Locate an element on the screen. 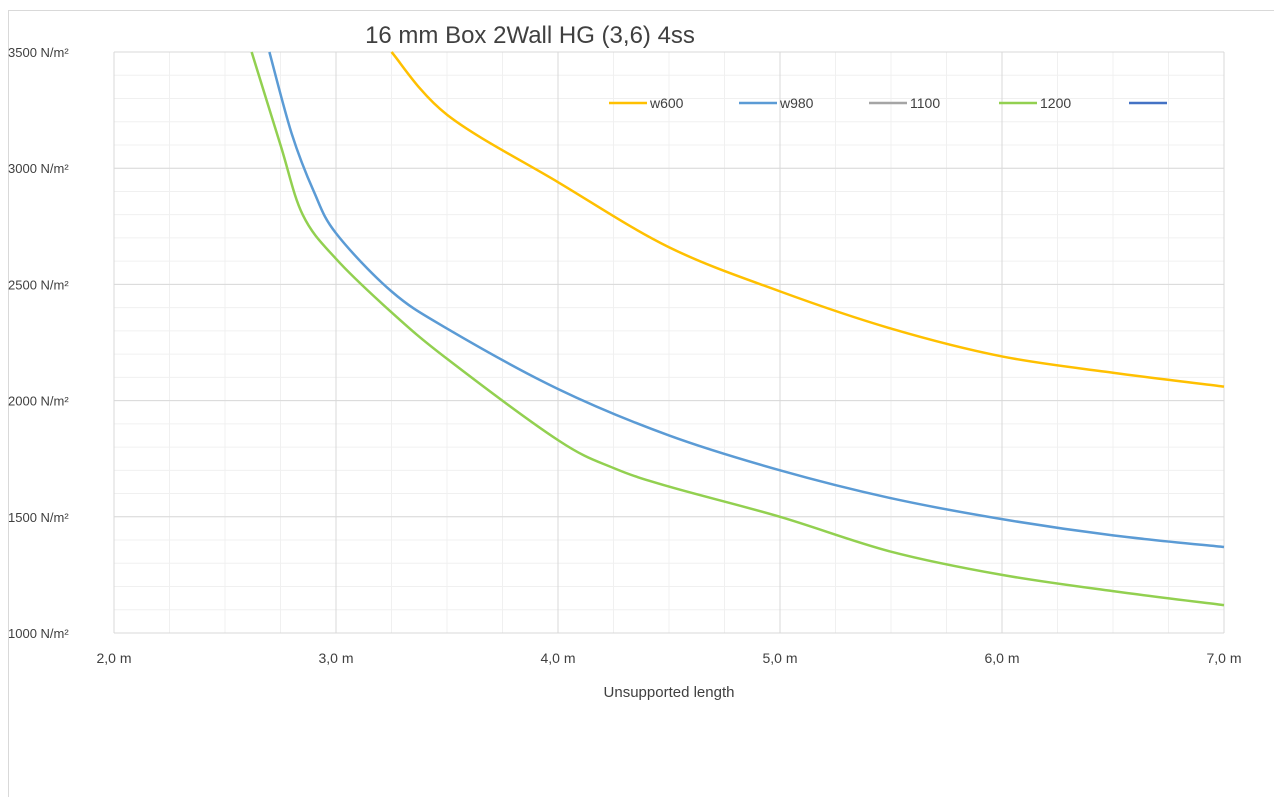 The height and width of the screenshot is (797, 1274). x-tick-label: 5,0 m is located at coordinates (779, 658).